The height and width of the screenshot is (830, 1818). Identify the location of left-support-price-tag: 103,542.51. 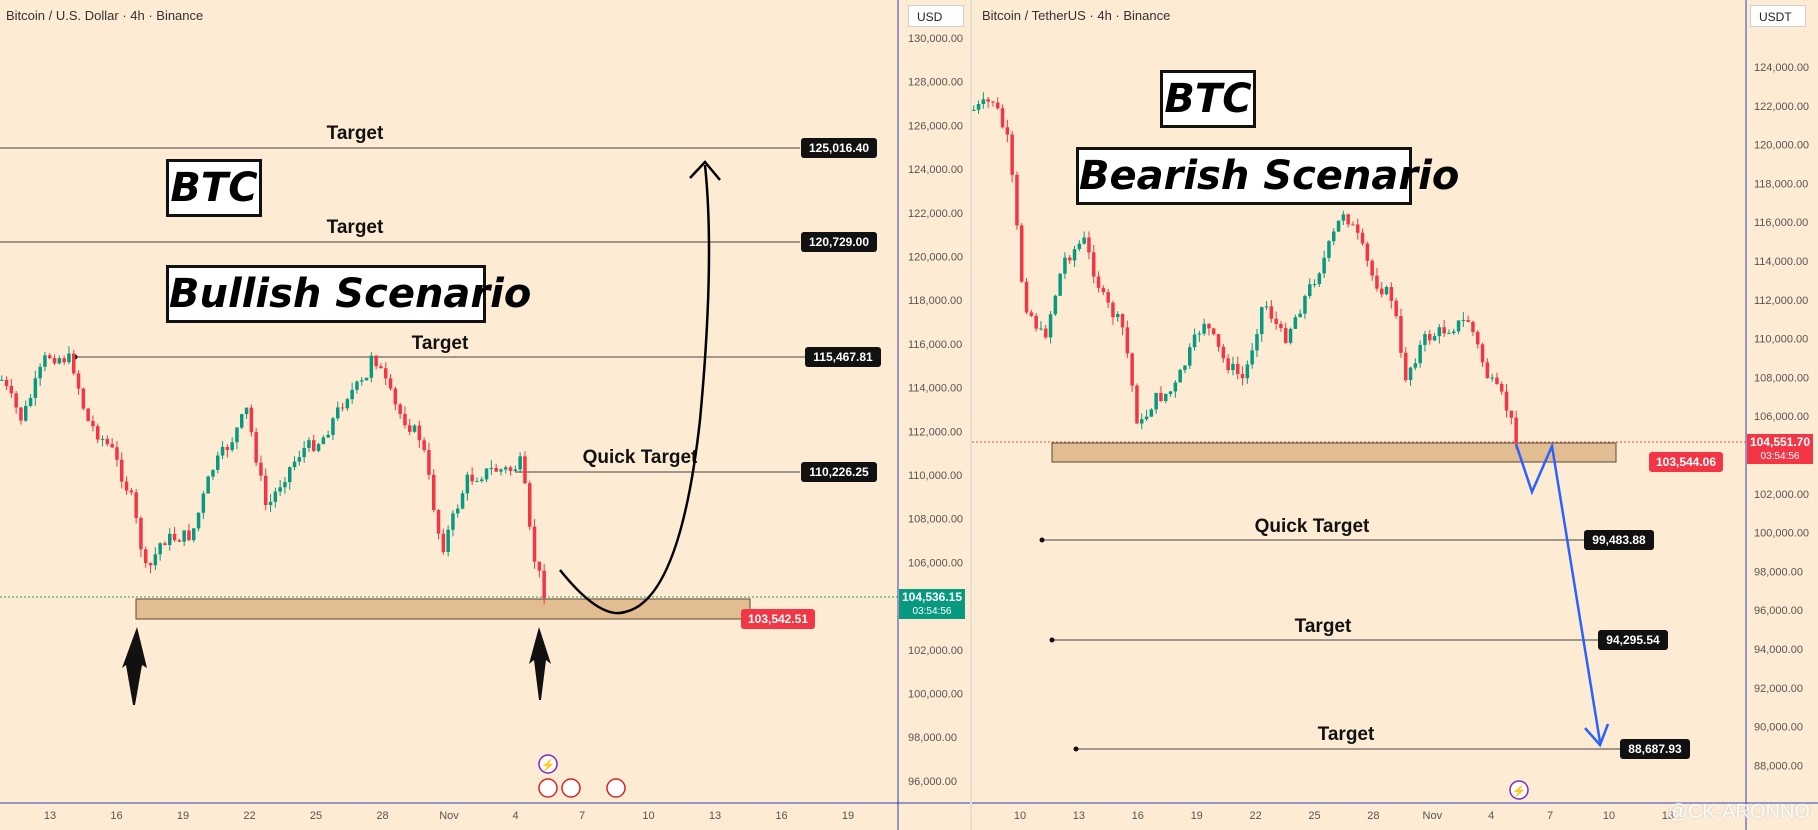
(778, 619).